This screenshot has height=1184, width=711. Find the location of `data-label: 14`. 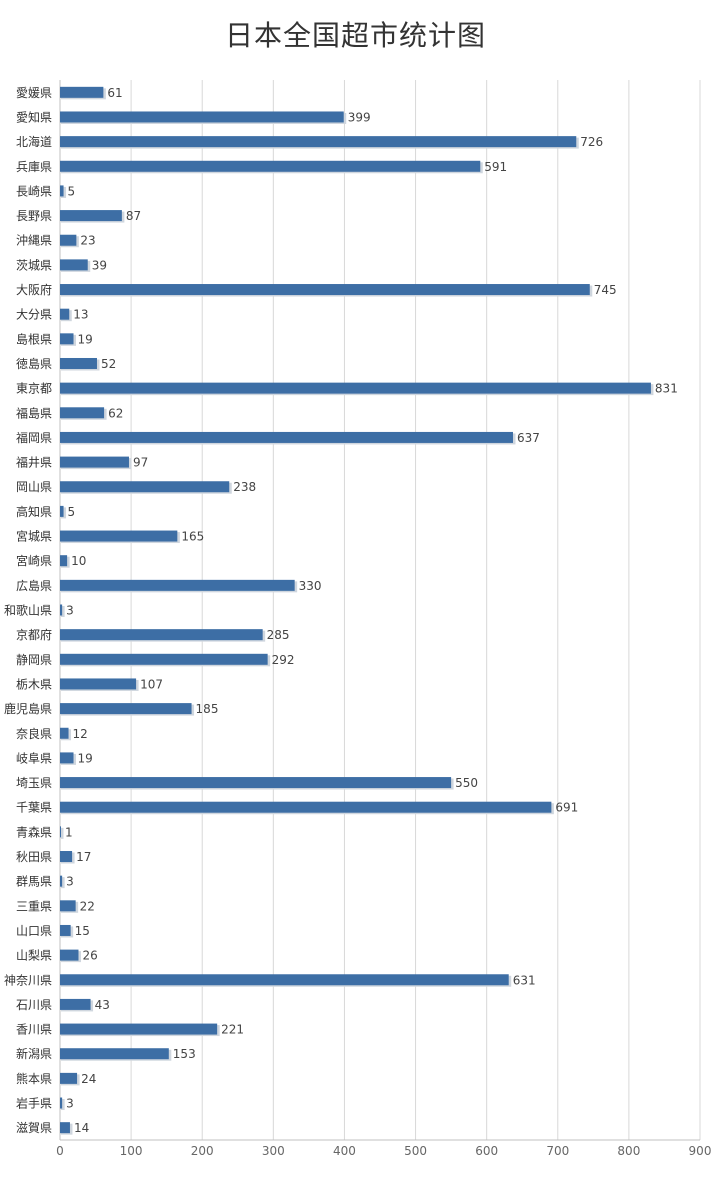

data-label: 14 is located at coordinates (81, 1128).